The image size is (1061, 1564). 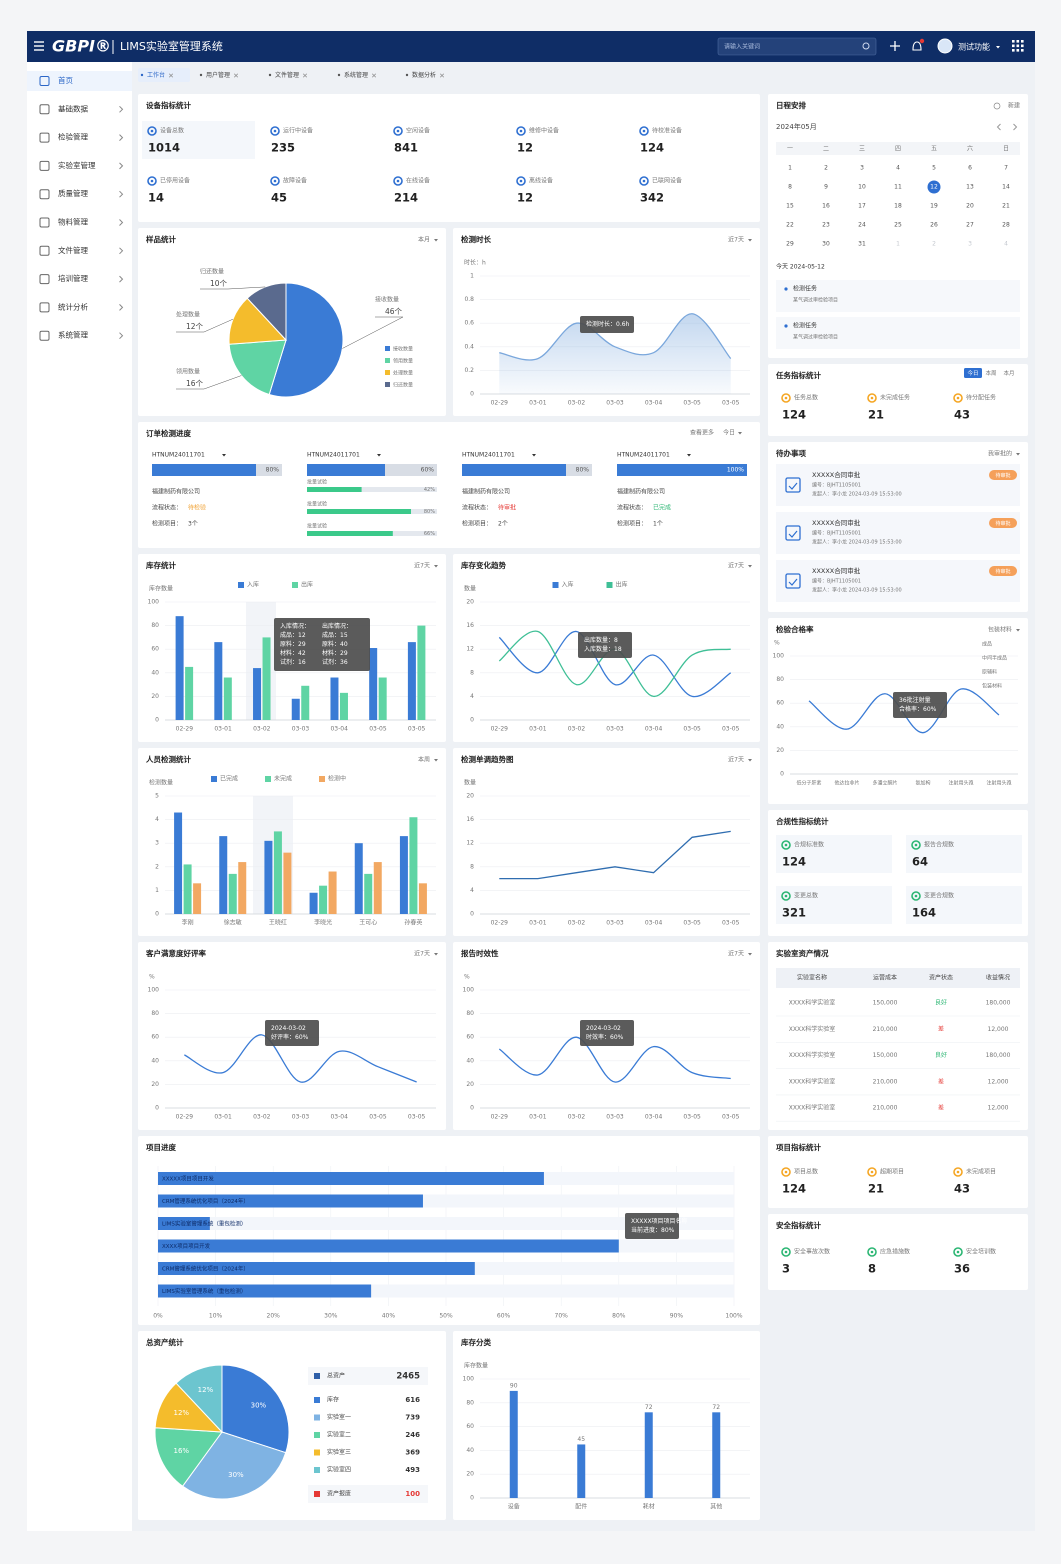 I want to click on calendar-day: 24, so click(x=862, y=225).